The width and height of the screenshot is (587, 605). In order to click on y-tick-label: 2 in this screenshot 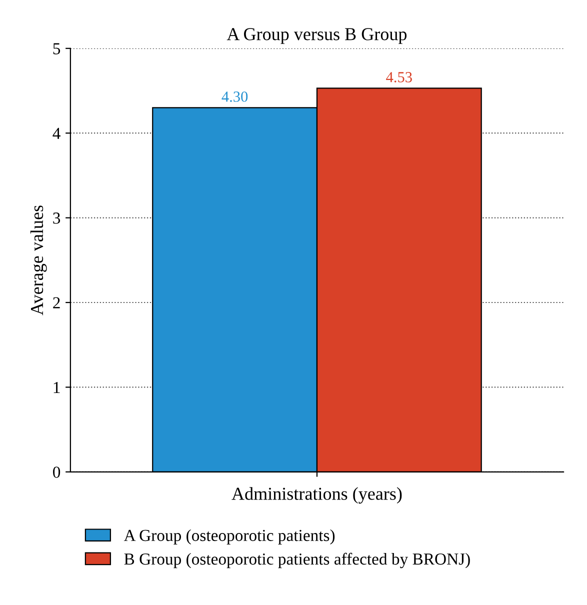, I will do `click(56, 302)`.